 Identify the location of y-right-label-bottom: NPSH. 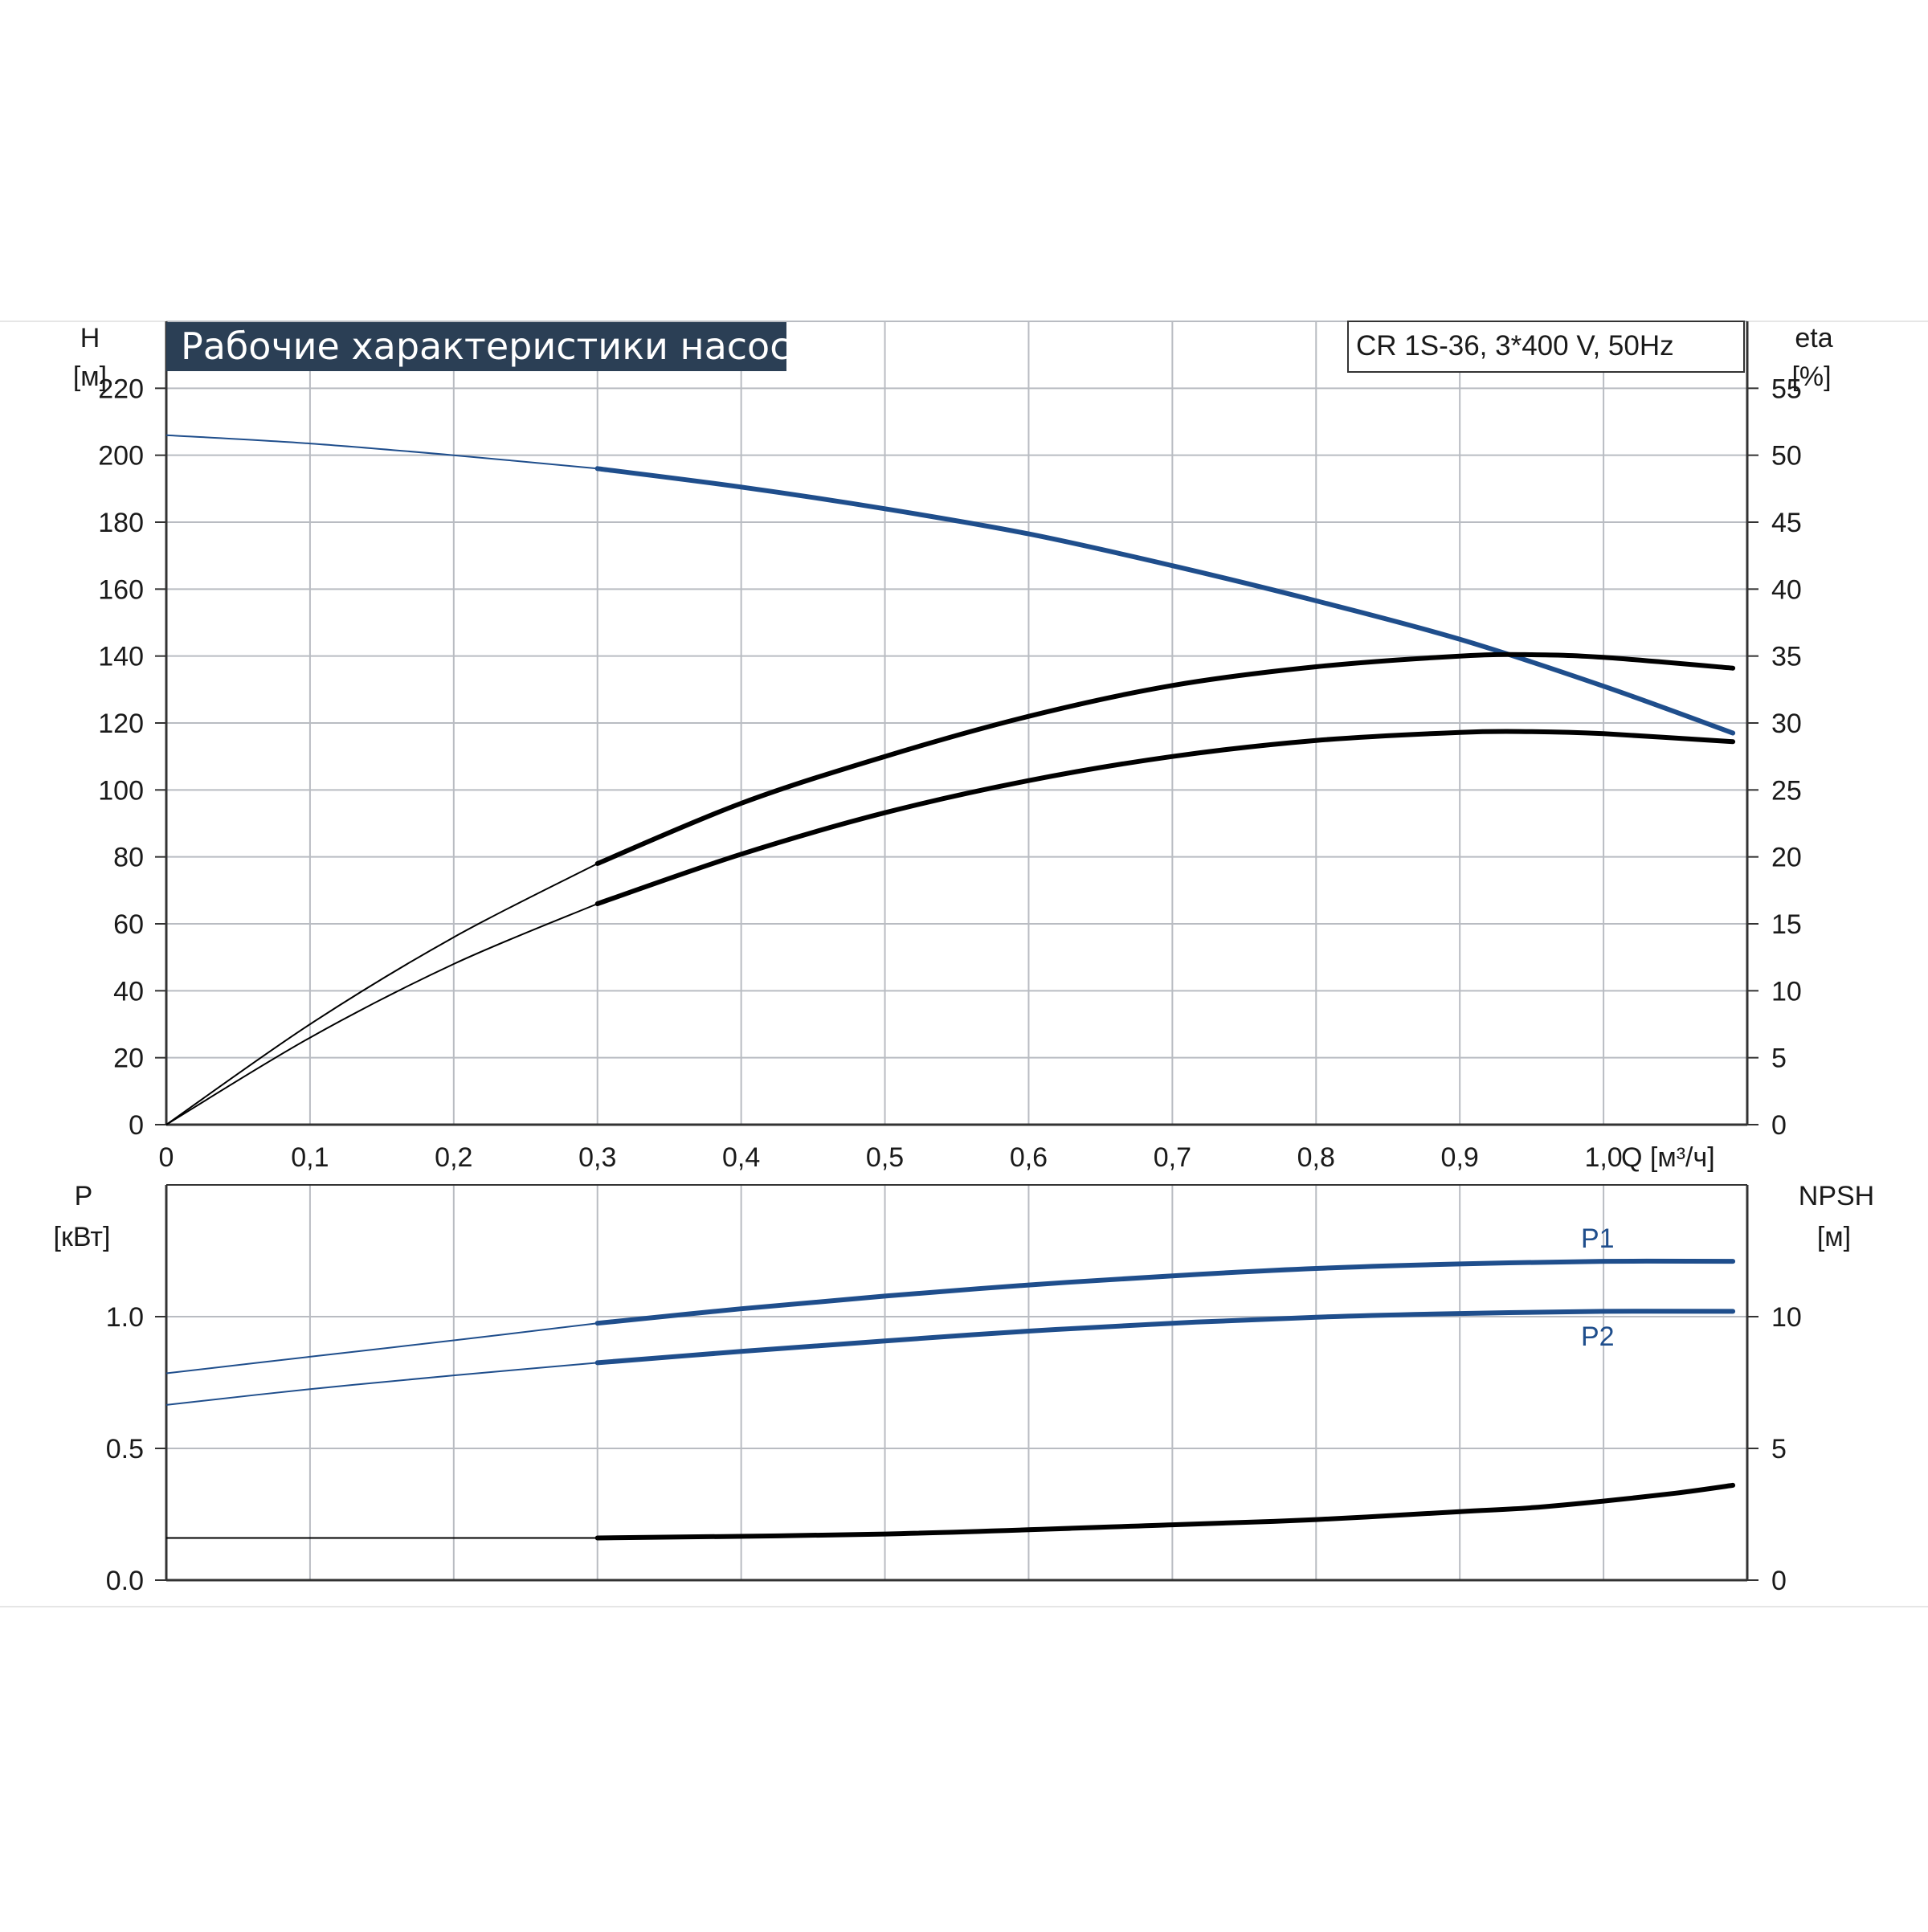
(1836, 1196).